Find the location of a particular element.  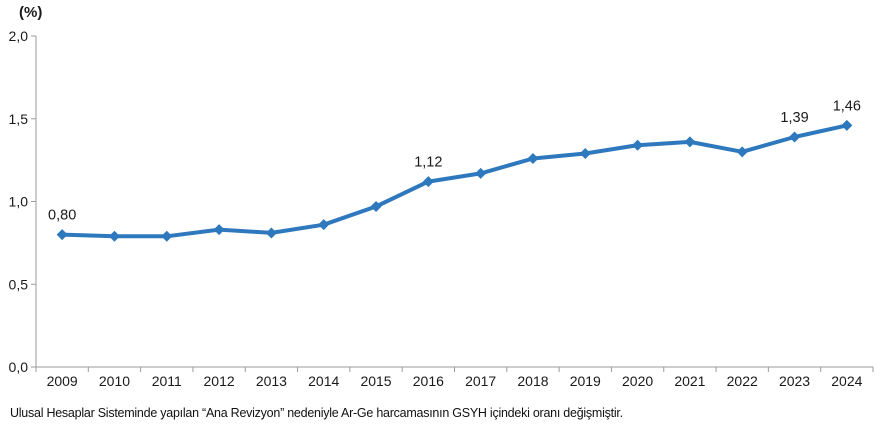

x-axis-year-label: 2010 is located at coordinates (114, 381).